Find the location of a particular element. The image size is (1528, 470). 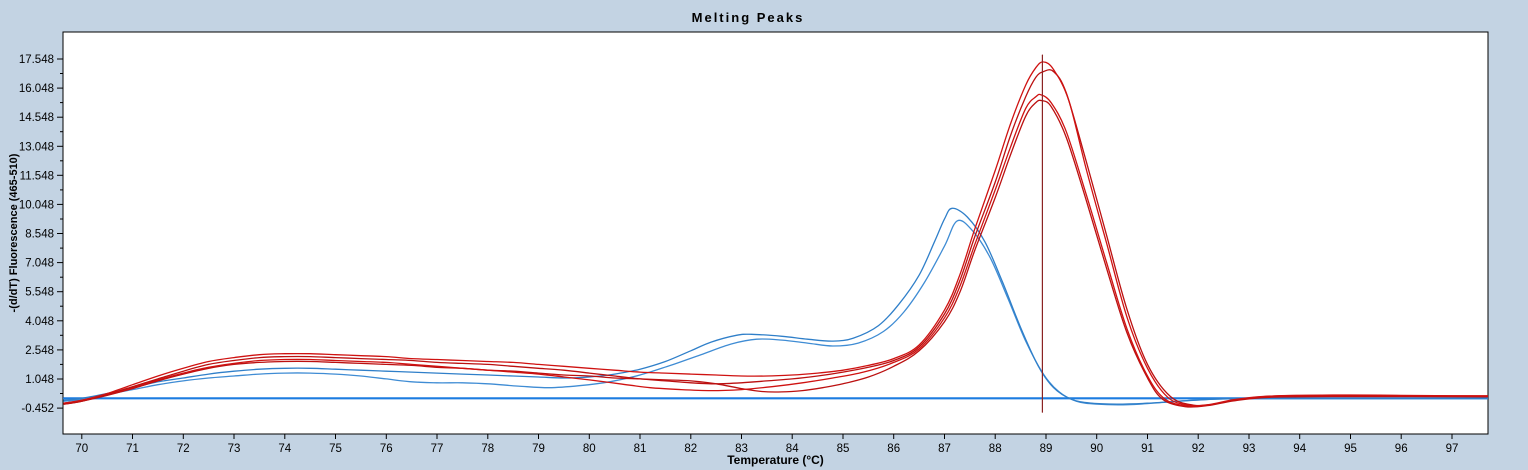

x-axis-title: Temperature (°C) is located at coordinates (775, 460).